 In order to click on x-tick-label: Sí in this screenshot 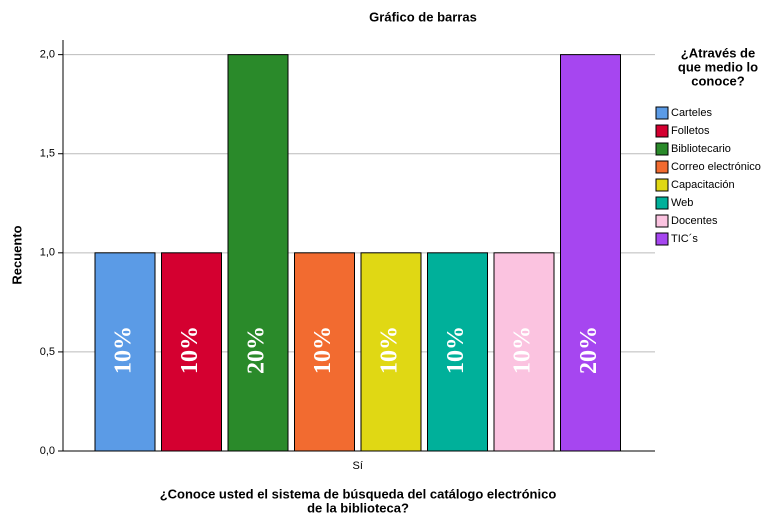, I will do `click(358, 466)`.